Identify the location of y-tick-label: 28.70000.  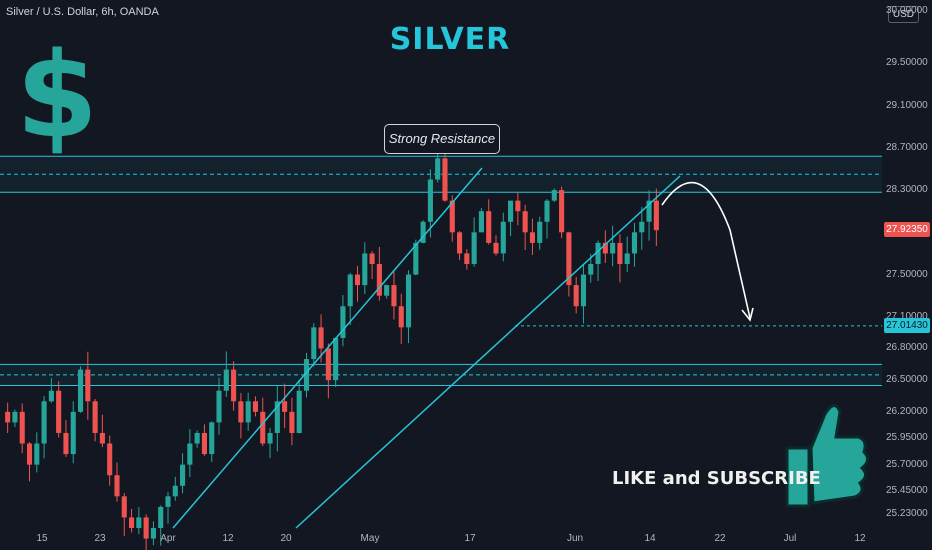
(907, 147).